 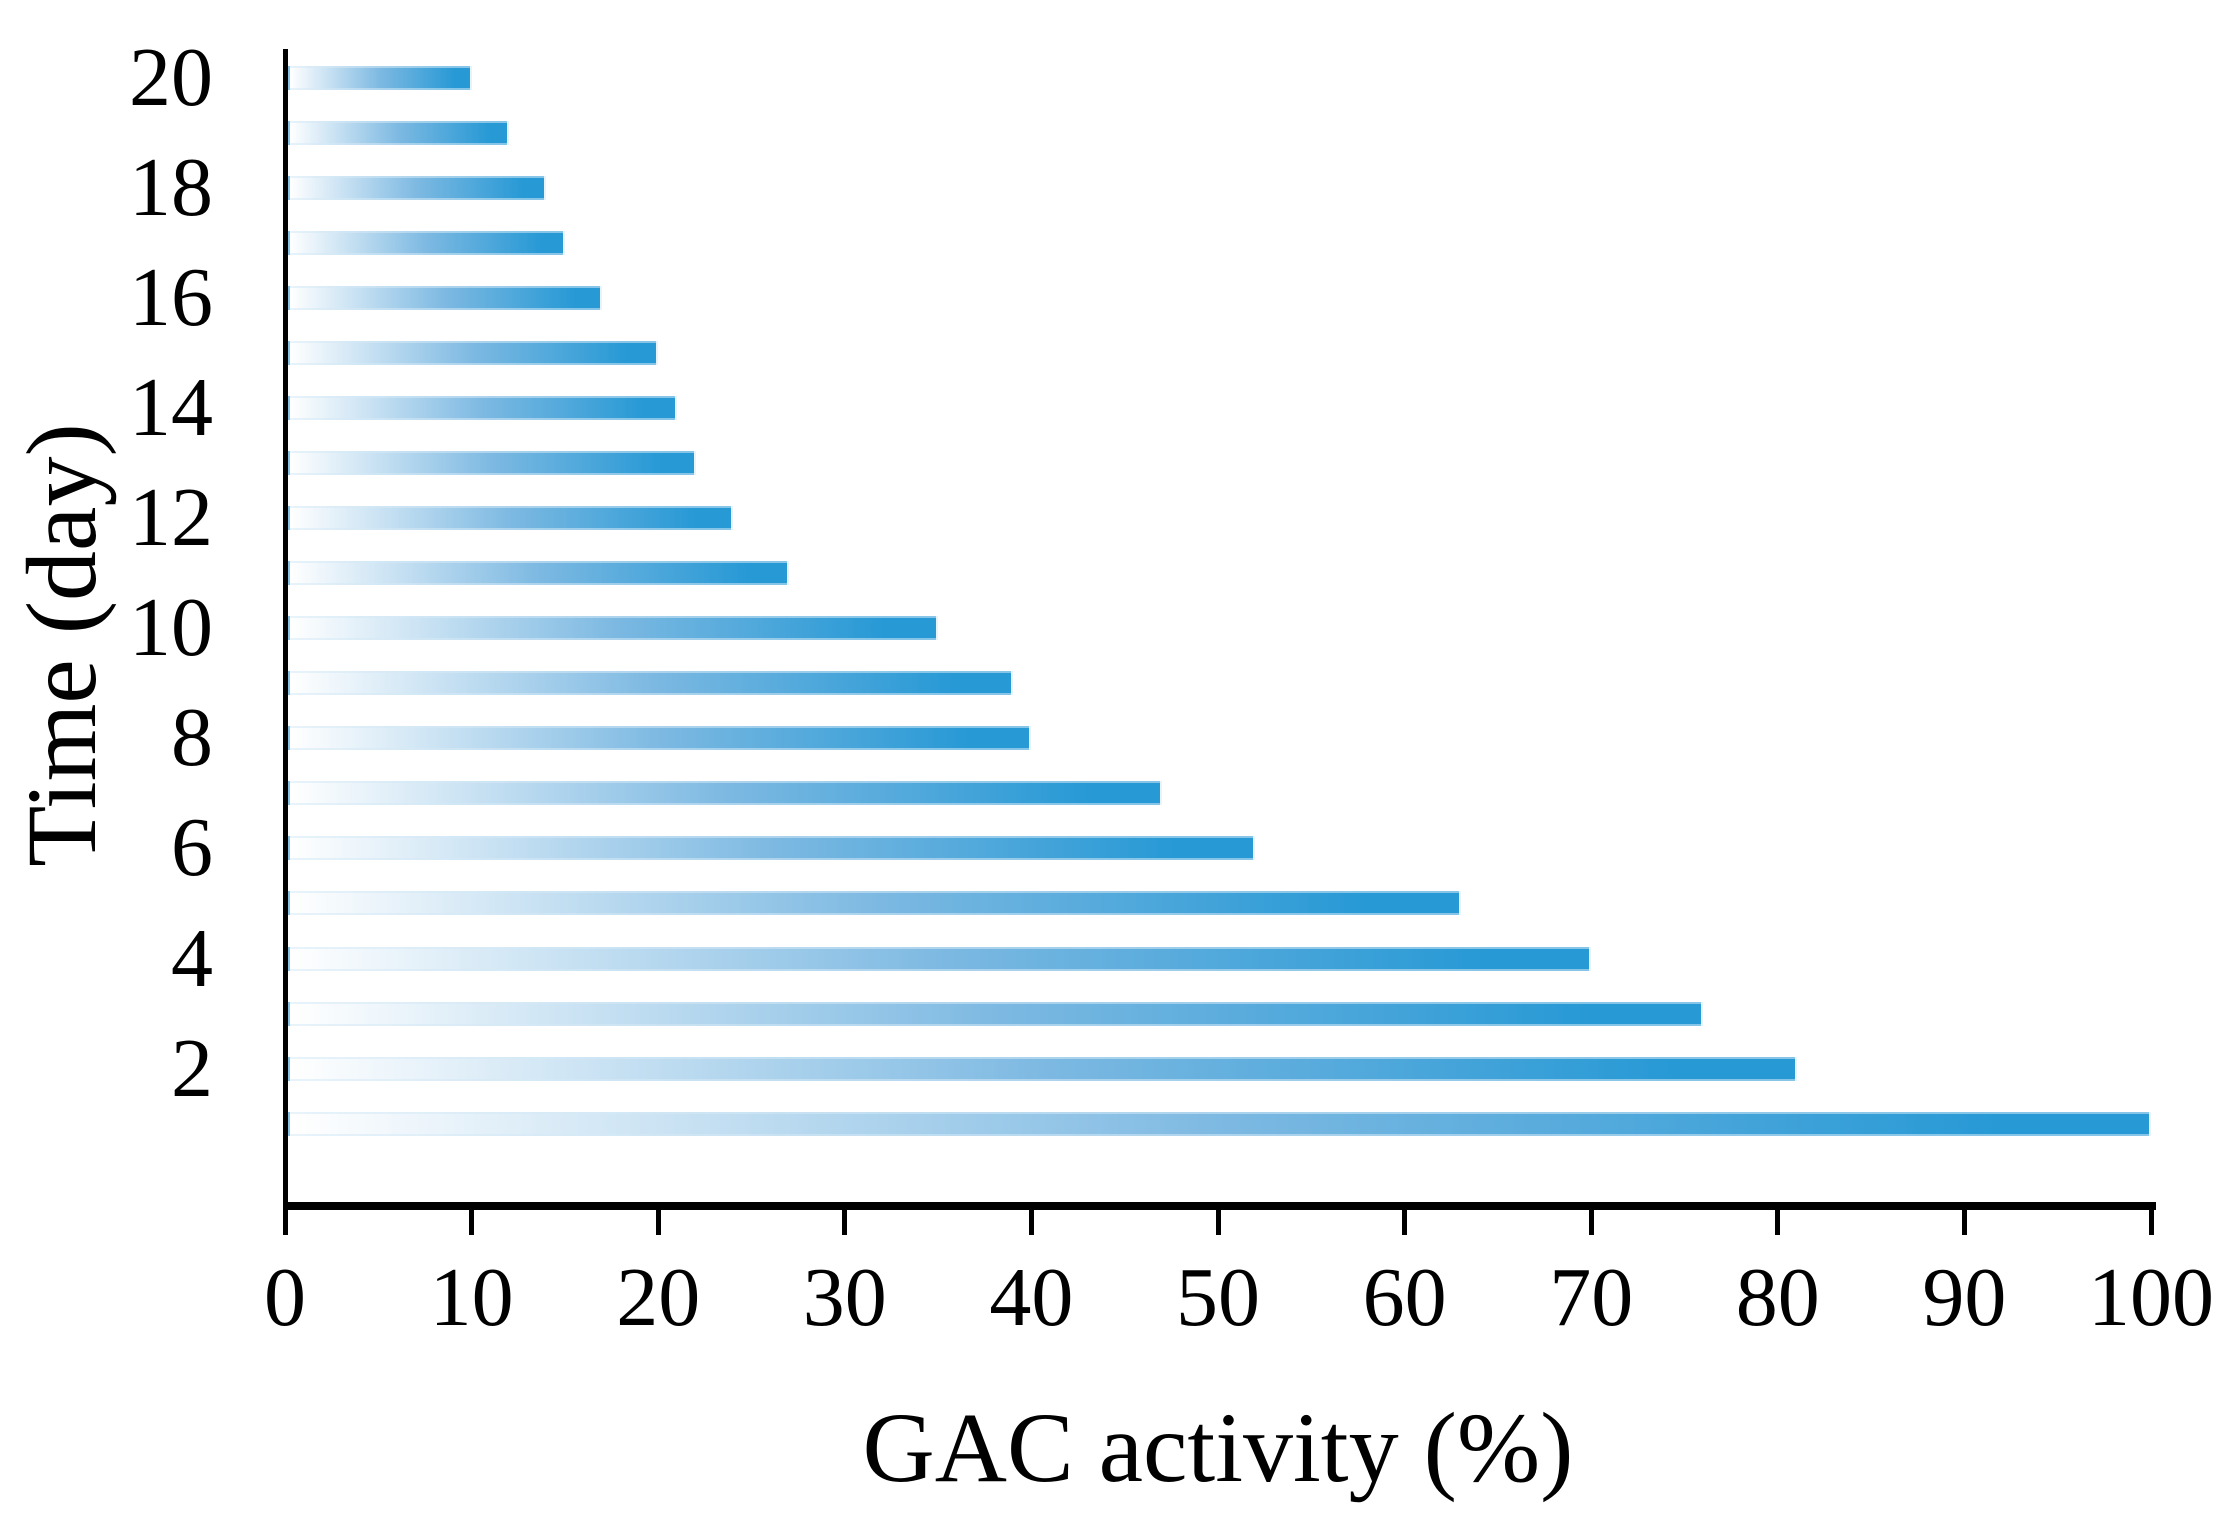 I want to click on x-axis-line, so click(x=1219, y=1206).